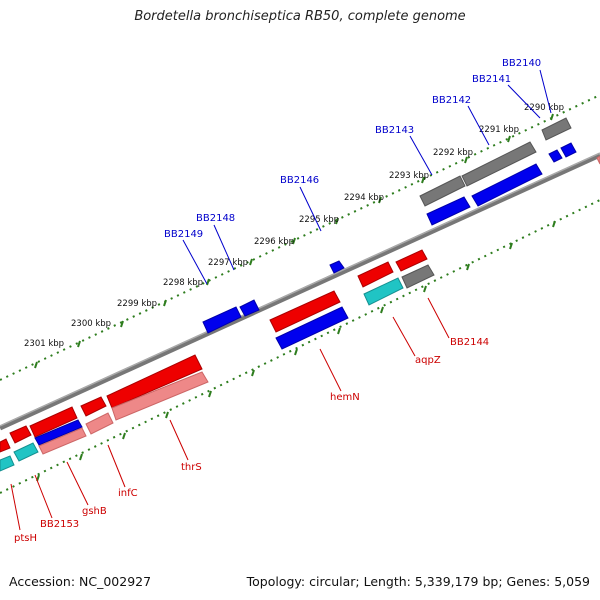 Image resolution: width=600 pixels, height=600 pixels. I want to click on gene-BB2141, so click(499, 164).